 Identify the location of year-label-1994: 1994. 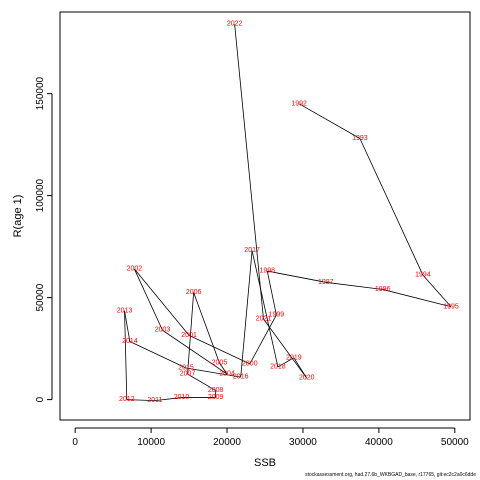
(423, 275).